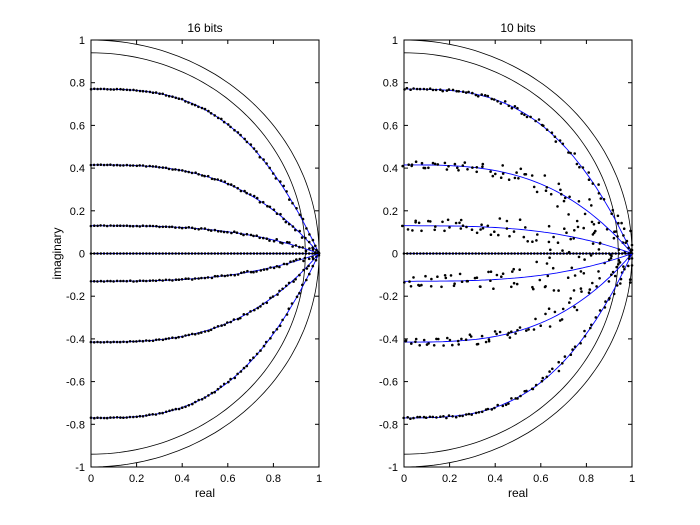 The height and width of the screenshot is (525, 700). What do you see at coordinates (82, 255) in the screenshot?
I see `y-tick-label: 0` at bounding box center [82, 255].